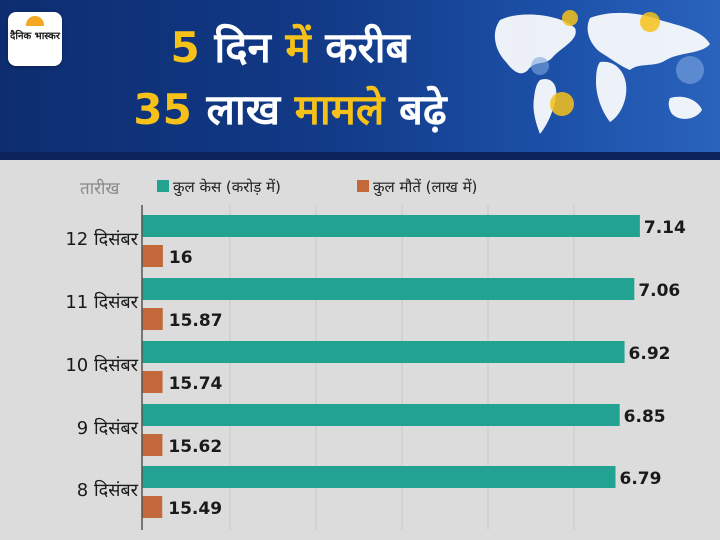 The height and width of the screenshot is (540, 720). What do you see at coordinates (101, 365) in the screenshot?
I see `date-label: 10 दिसंबर` at bounding box center [101, 365].